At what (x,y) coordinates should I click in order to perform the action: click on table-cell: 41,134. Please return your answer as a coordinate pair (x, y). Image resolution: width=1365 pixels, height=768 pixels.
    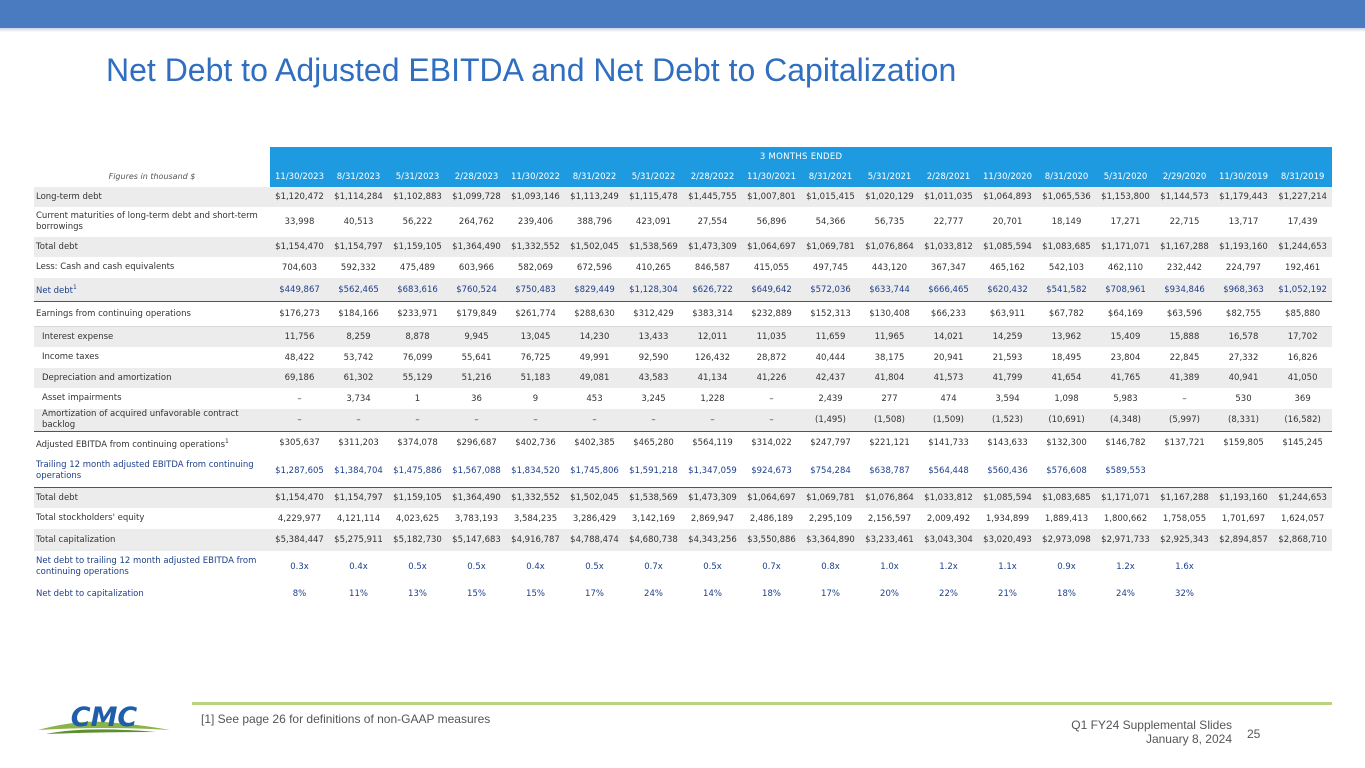
    Looking at the image, I should click on (712, 378).